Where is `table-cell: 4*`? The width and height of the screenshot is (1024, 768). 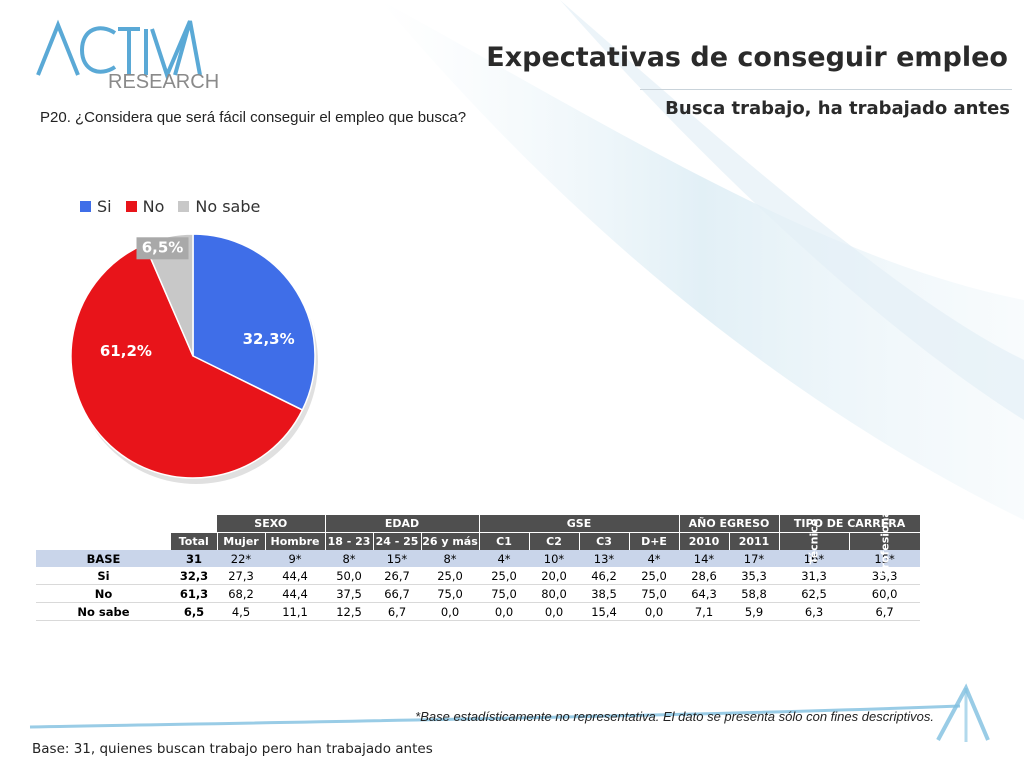
table-cell: 4* is located at coordinates (654, 558).